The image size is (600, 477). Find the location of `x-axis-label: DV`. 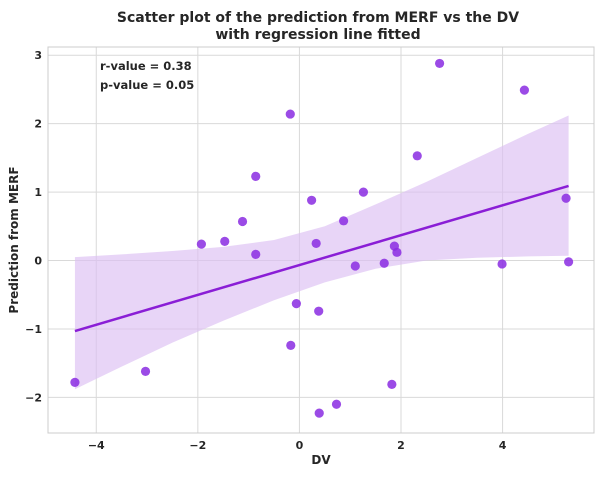

x-axis-label: DV is located at coordinates (321, 460).